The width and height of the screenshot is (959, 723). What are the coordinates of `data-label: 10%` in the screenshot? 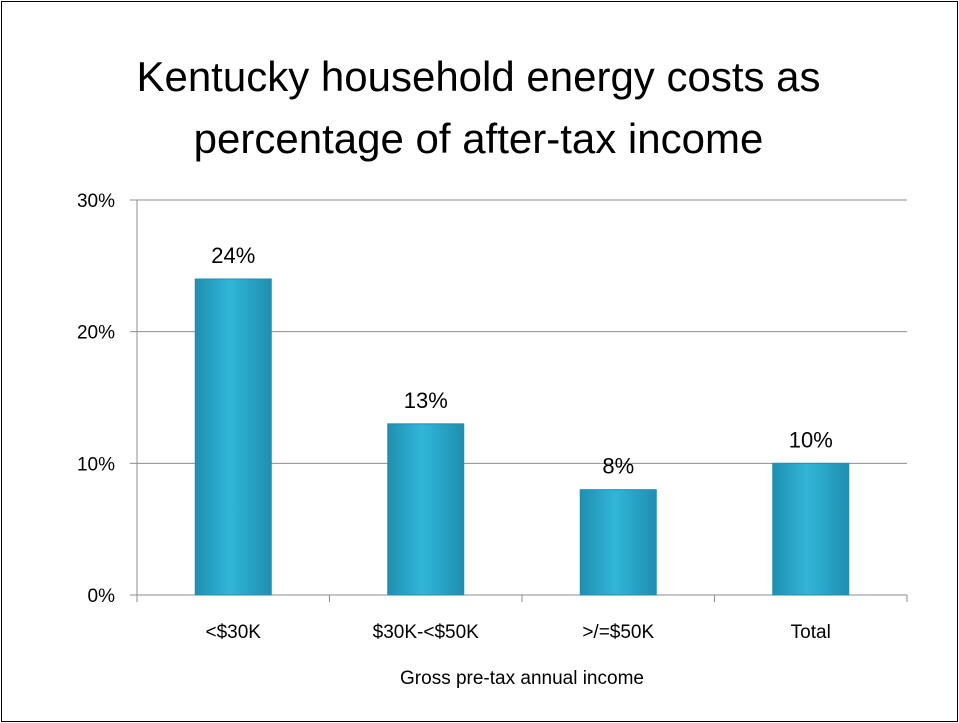 It's located at (811, 439).